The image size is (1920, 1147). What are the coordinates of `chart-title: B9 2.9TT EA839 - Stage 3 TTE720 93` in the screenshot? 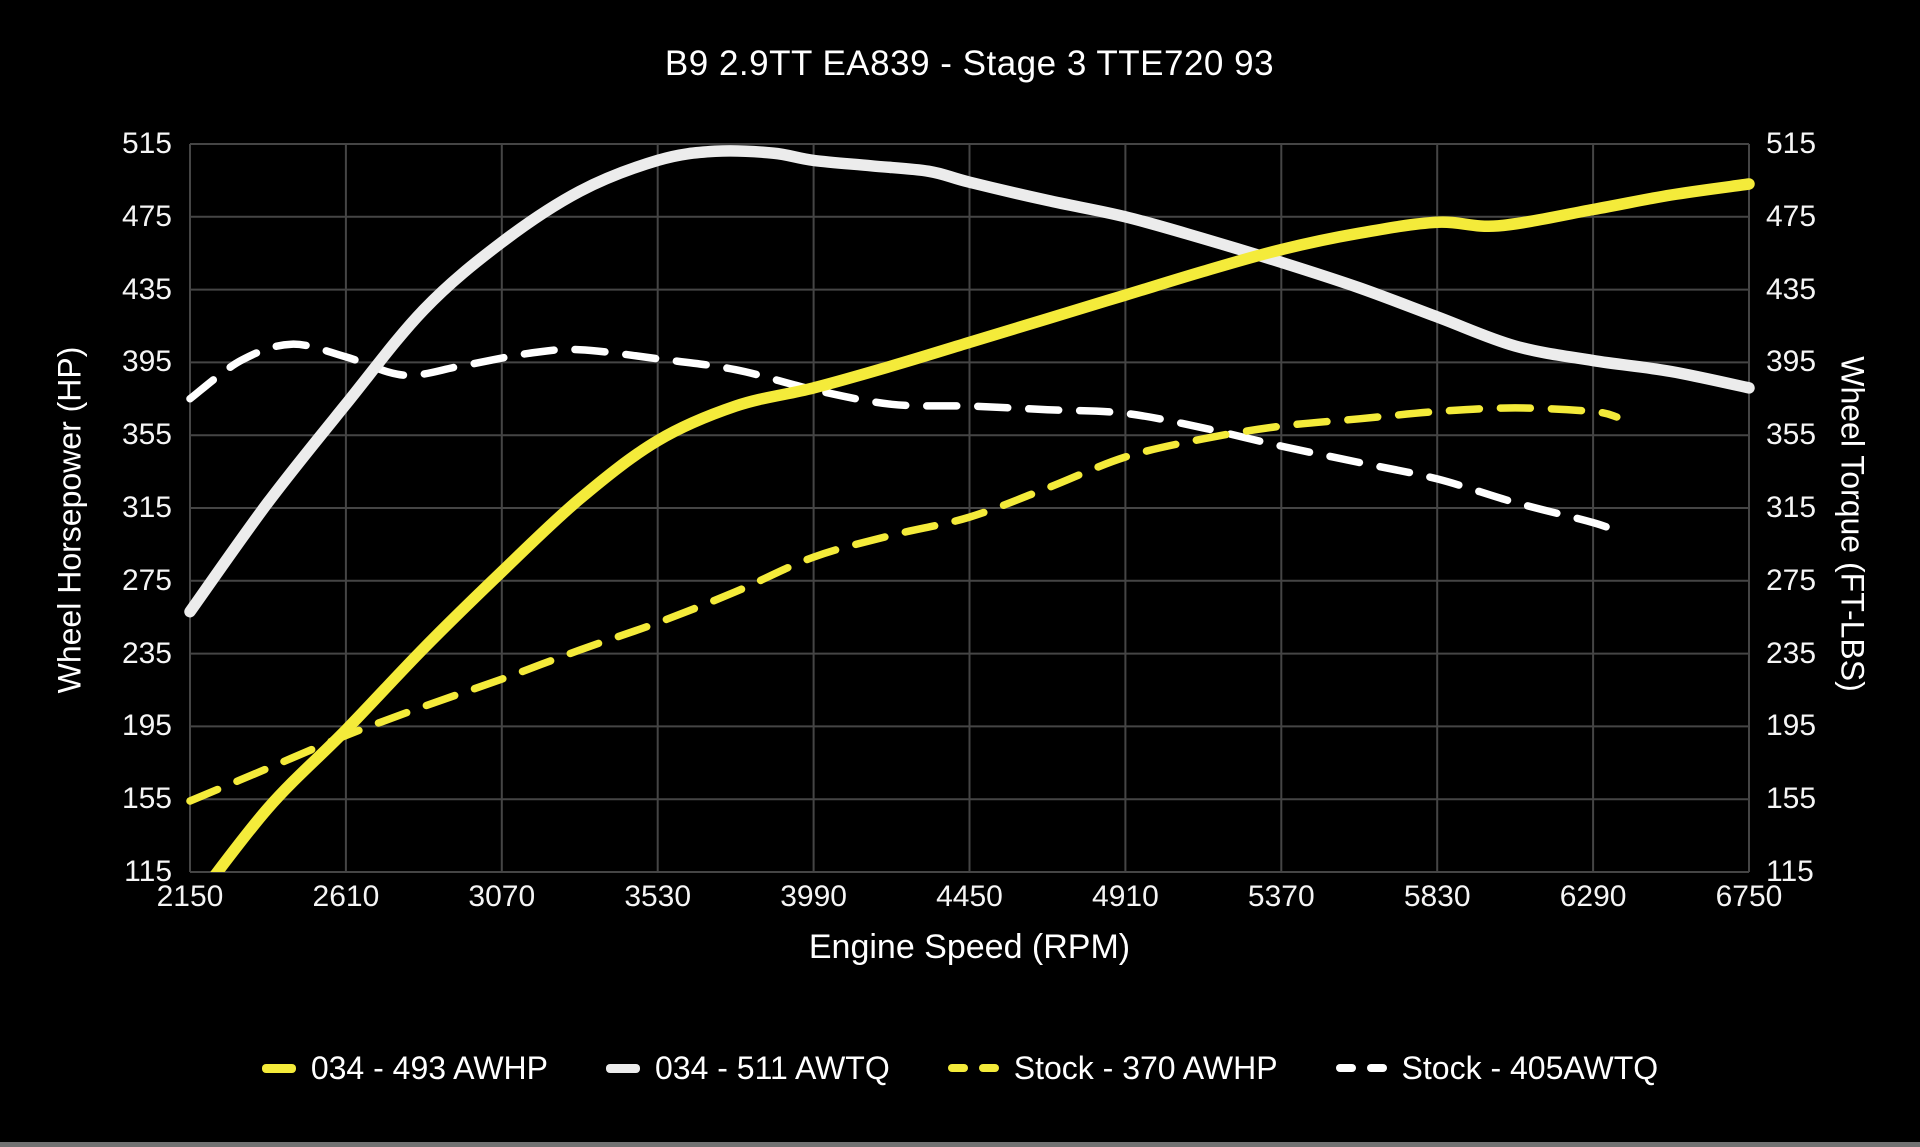 It's located at (969, 63).